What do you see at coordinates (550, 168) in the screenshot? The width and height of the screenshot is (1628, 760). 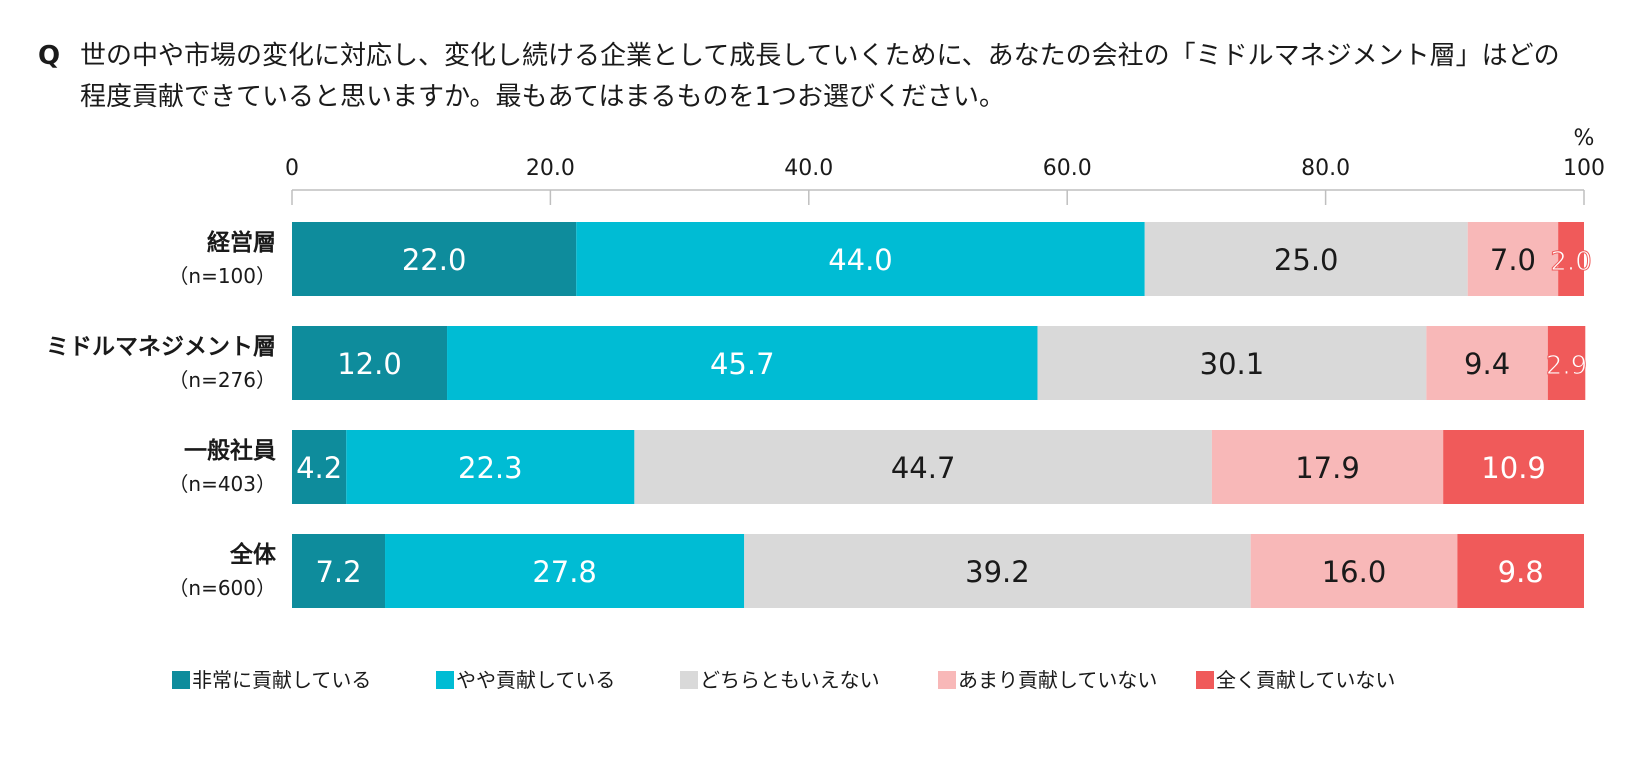 I see `x-tick-label: 20.0` at bounding box center [550, 168].